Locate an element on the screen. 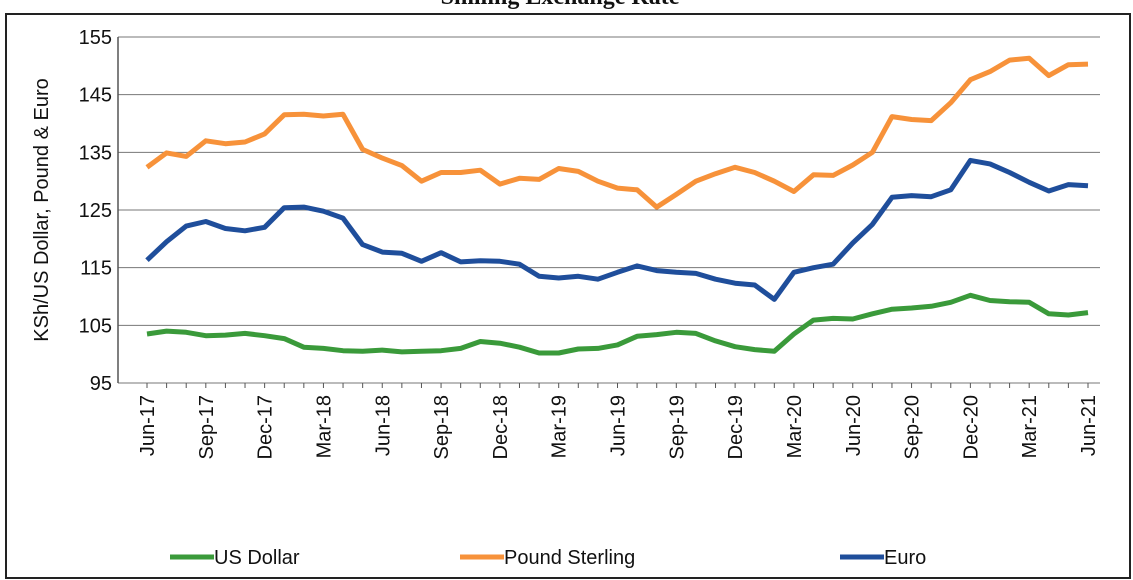 This screenshot has height=580, width=1133. x-tick-label: Sep-17 is located at coordinates (207, 427).